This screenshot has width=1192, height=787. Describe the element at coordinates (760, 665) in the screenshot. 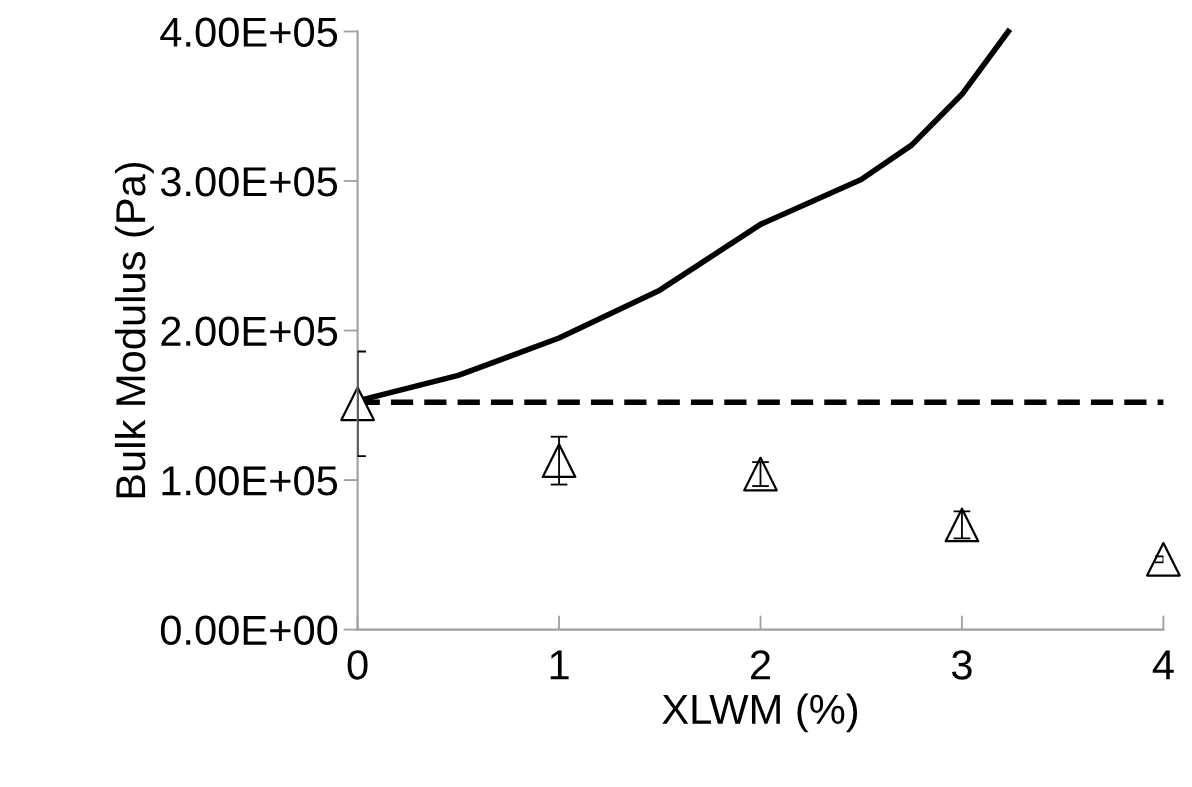

I see `x-tick-label: 2` at that location.